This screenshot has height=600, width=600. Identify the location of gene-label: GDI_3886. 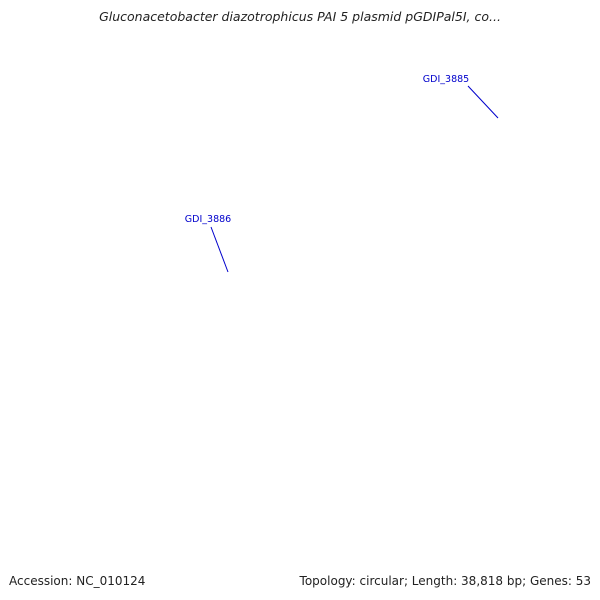
(208, 219).